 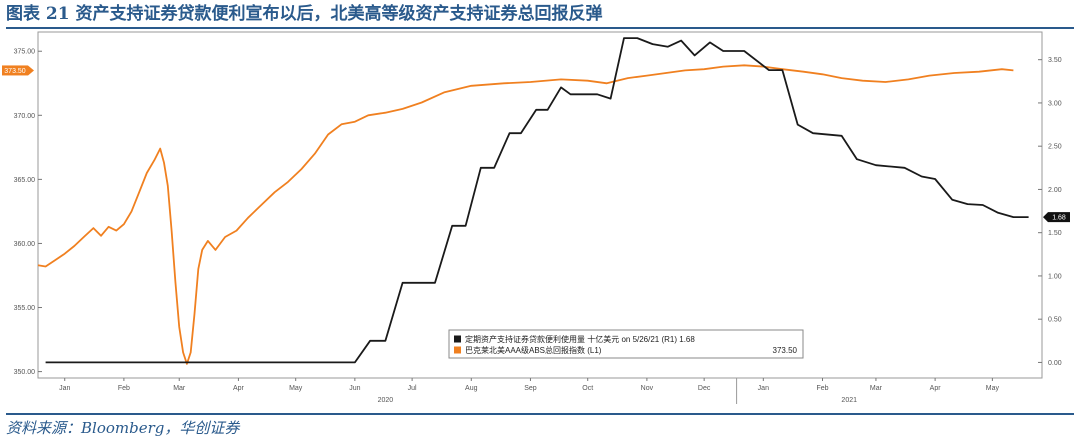 What do you see at coordinates (25, 180) in the screenshot?
I see `left-axis-tick-label: 365.00` at bounding box center [25, 180].